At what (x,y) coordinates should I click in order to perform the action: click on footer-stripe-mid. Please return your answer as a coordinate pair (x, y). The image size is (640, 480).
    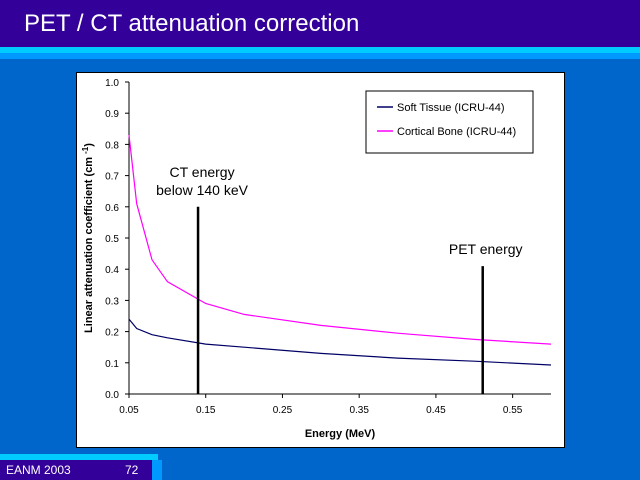
    Looking at the image, I should click on (157, 470).